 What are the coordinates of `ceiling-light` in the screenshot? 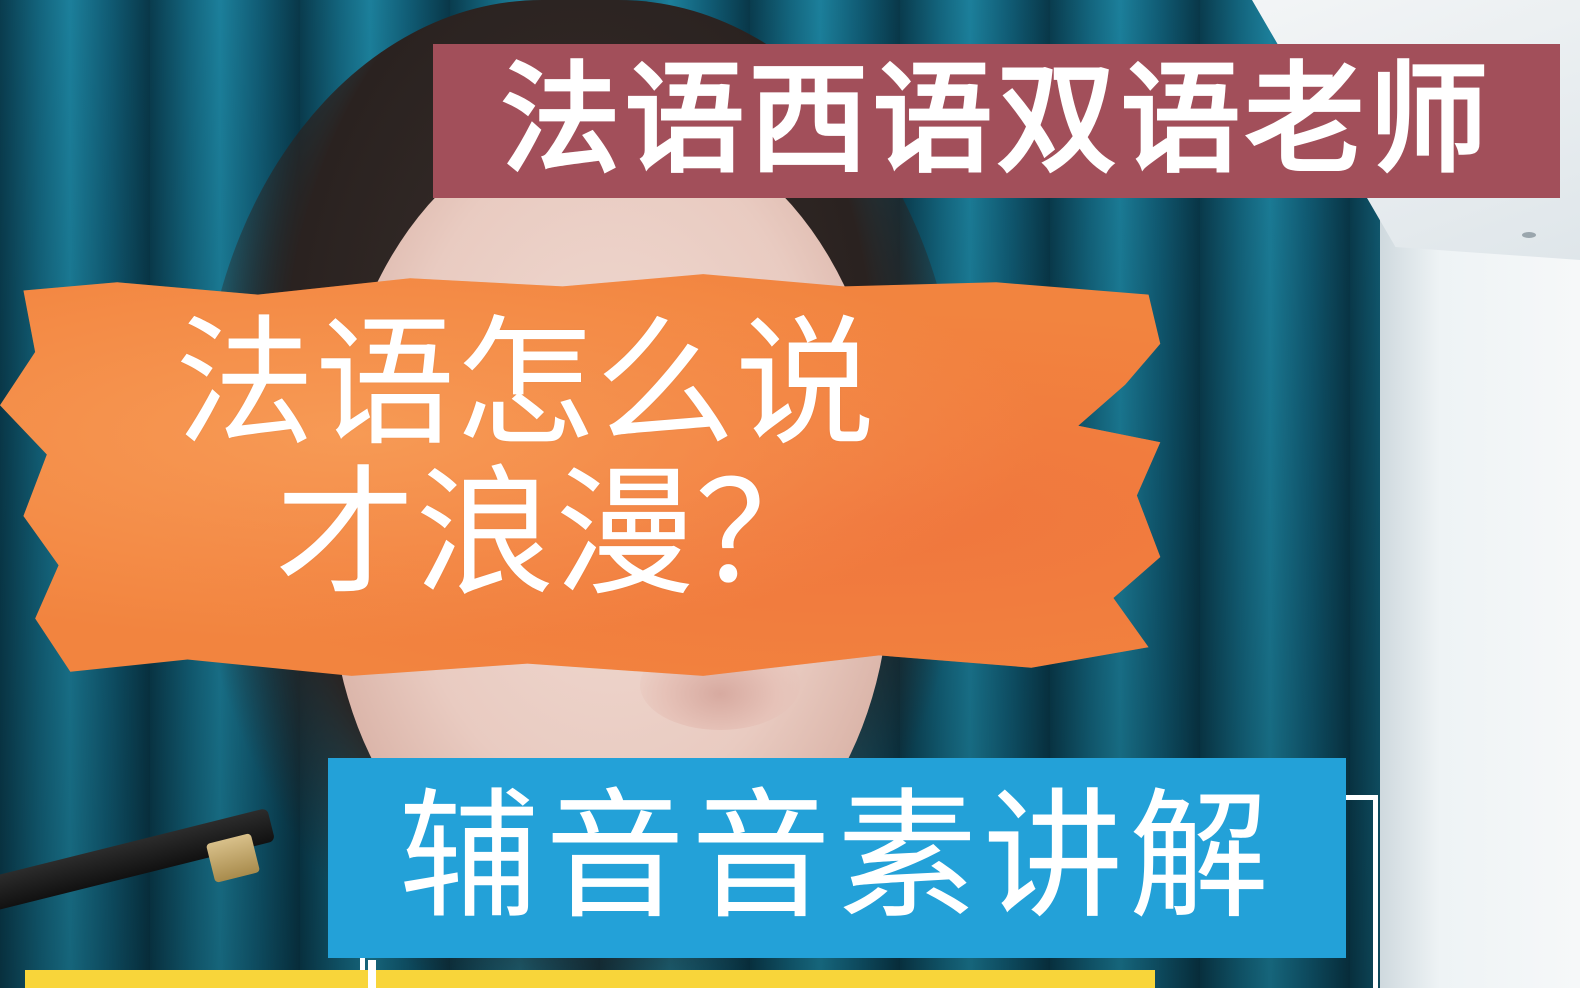 It's located at (1529, 235).